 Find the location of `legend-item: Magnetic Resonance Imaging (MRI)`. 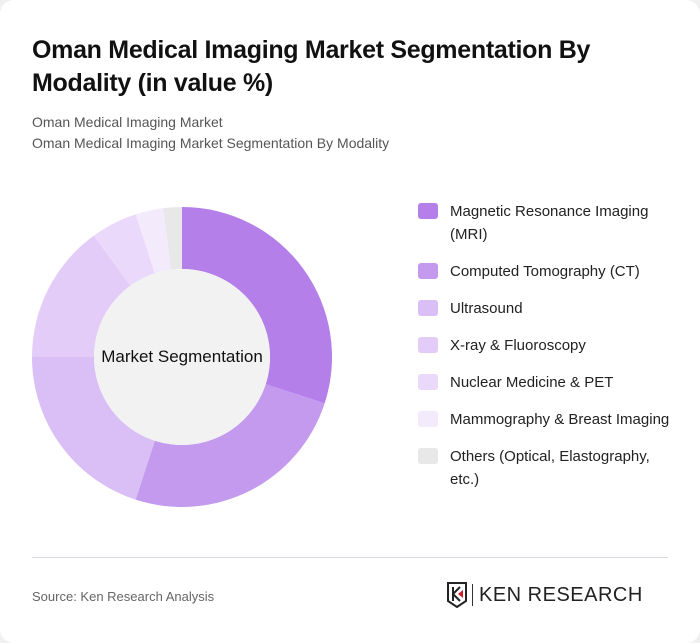

legend-item: Magnetic Resonance Imaging (MRI) is located at coordinates (548, 223).